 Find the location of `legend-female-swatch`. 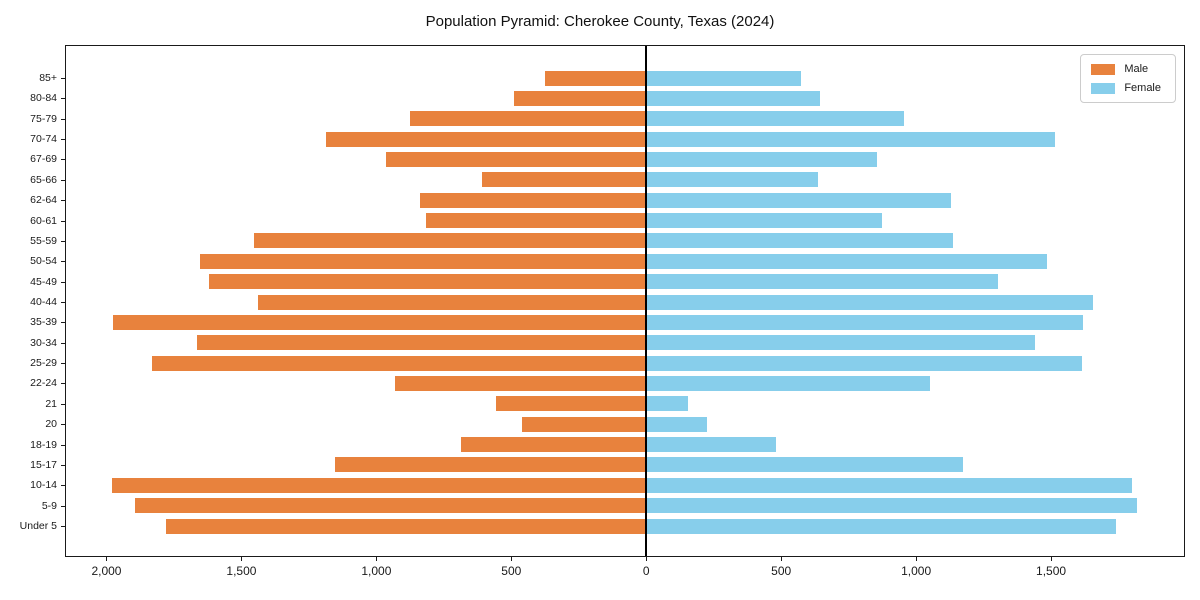

legend-female-swatch is located at coordinates (1103, 88).